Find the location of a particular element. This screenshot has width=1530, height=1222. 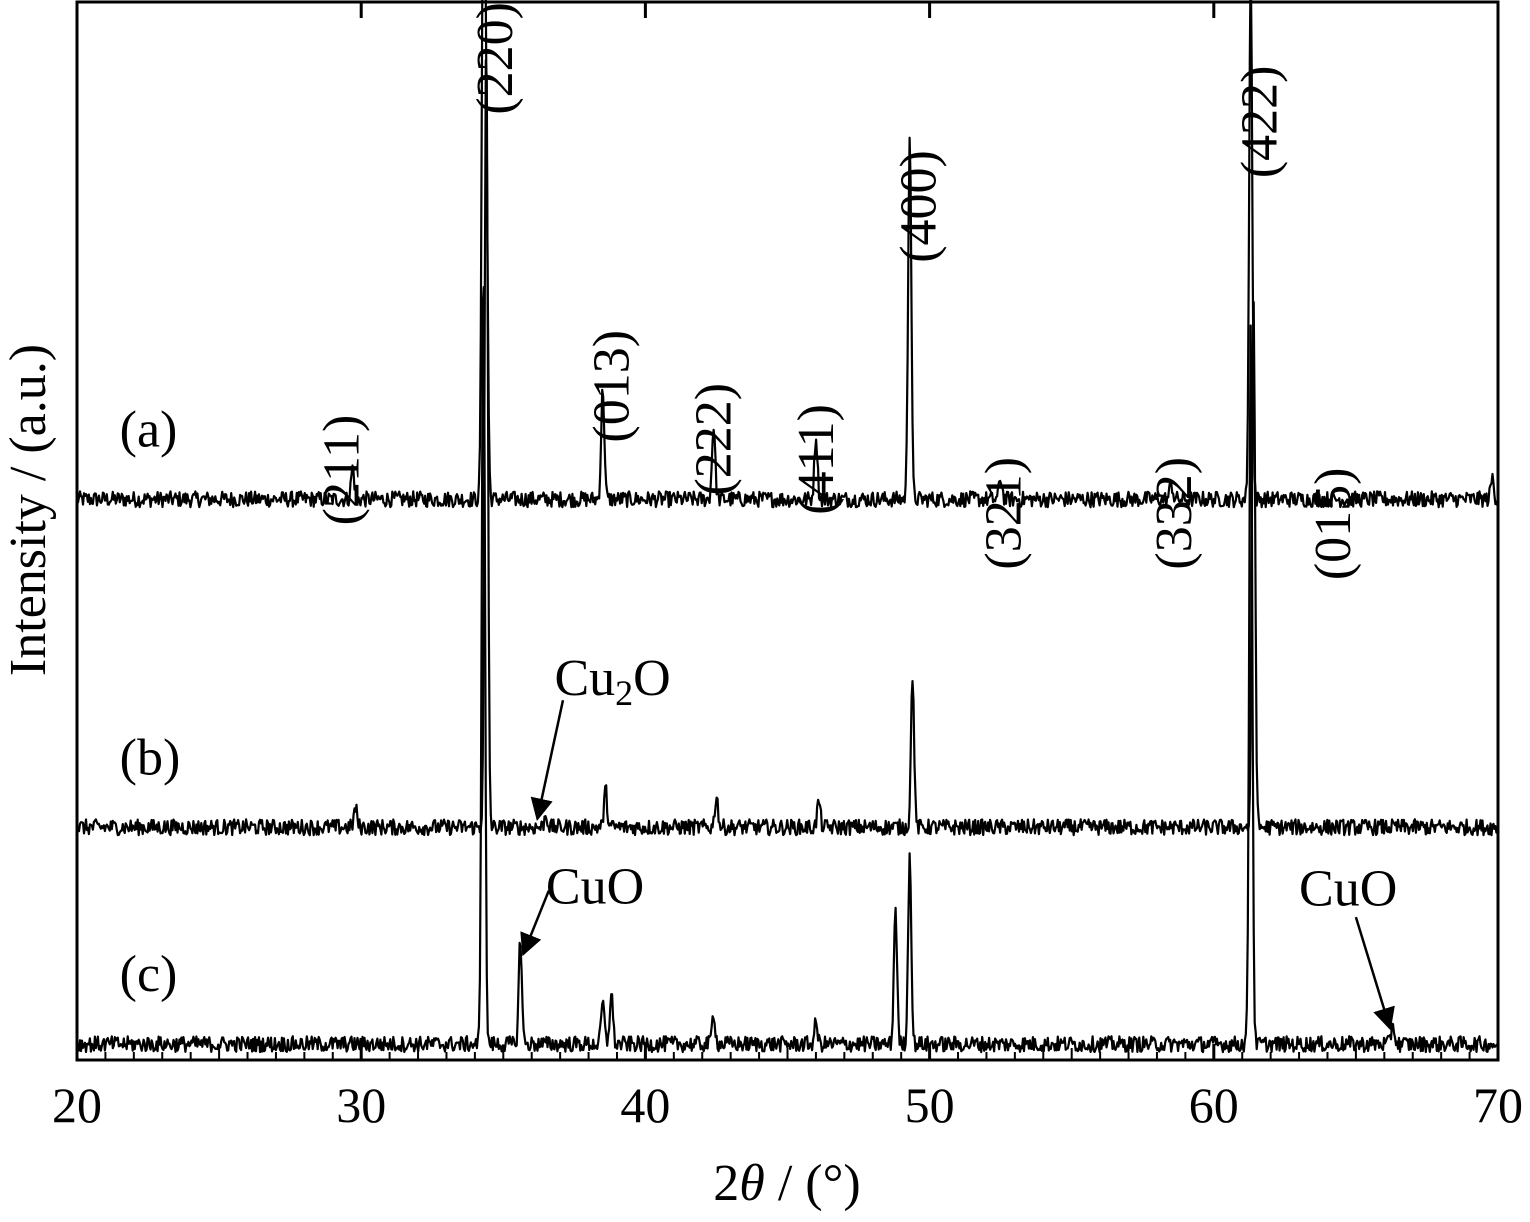

phase-label-1: CuO is located at coordinates (595, 886).